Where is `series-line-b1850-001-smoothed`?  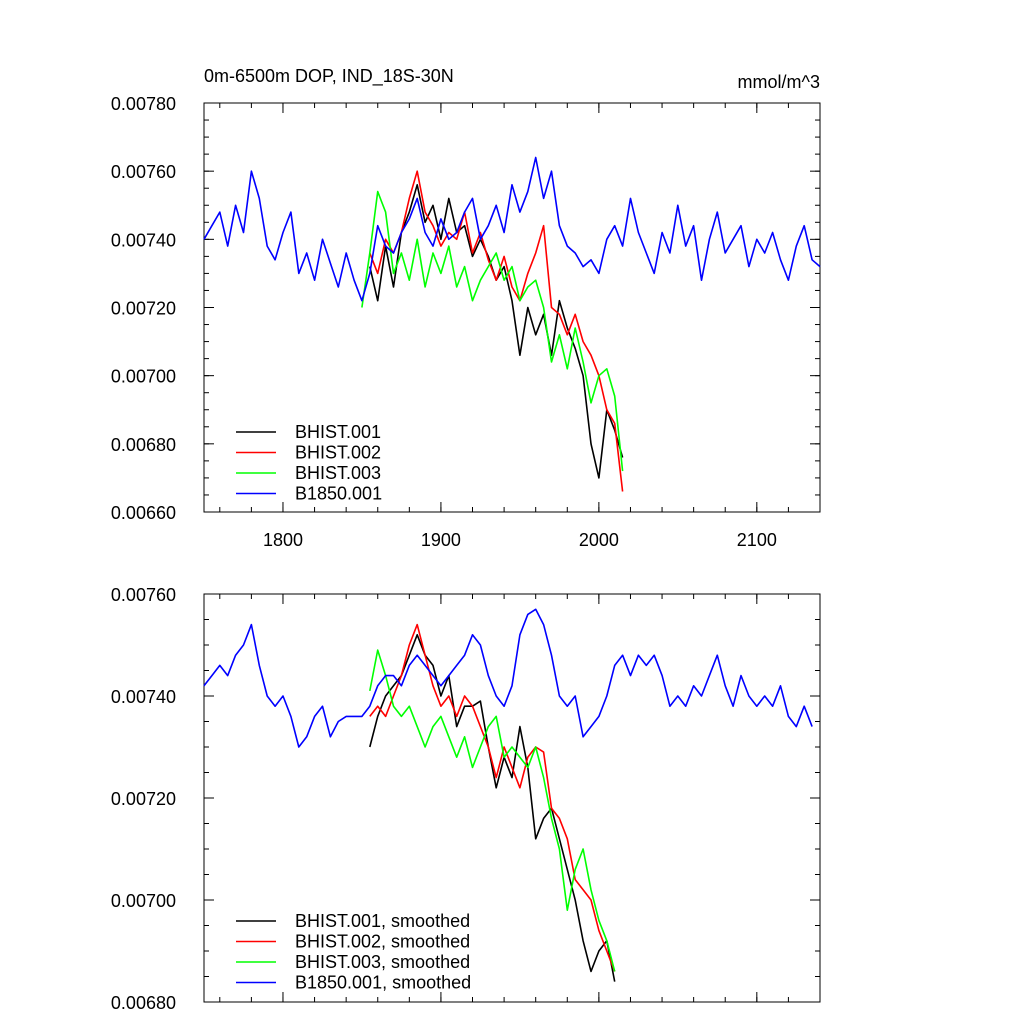 series-line-b1850-001-smoothed is located at coordinates (508, 678).